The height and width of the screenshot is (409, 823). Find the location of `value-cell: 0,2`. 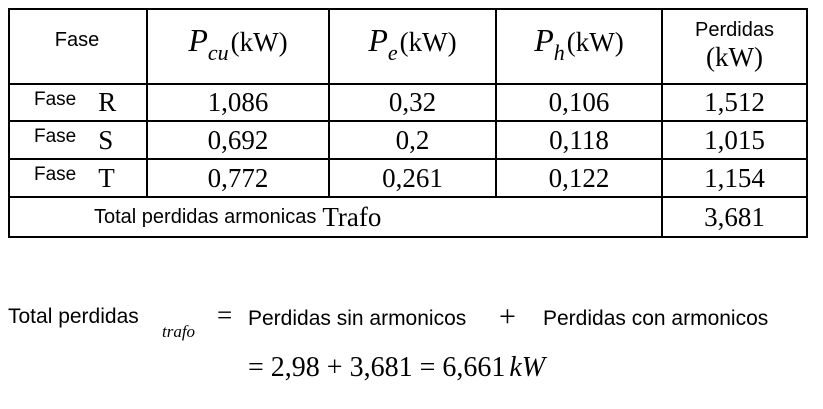

value-cell: 0,2 is located at coordinates (413, 141).